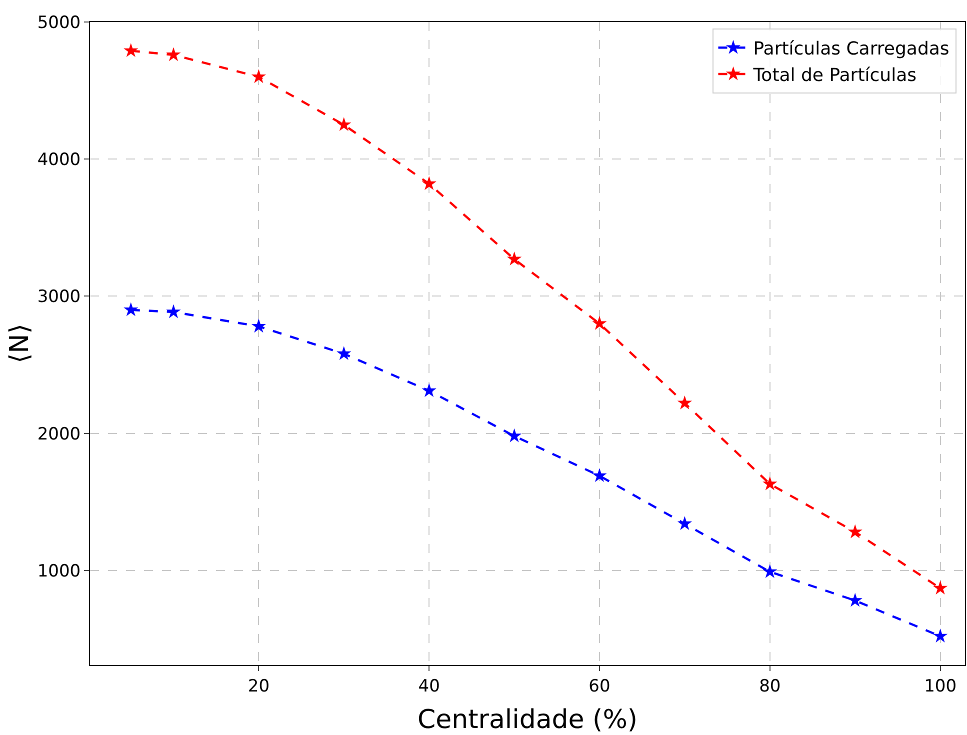  I want to click on y-tick-label: 1000, so click(59, 571).